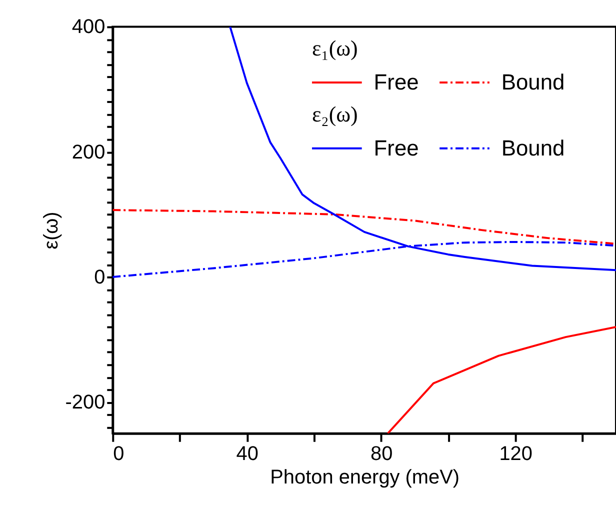 The width and height of the screenshot is (616, 507). What do you see at coordinates (118, 453) in the screenshot?
I see `x-tick-label: 0` at bounding box center [118, 453].